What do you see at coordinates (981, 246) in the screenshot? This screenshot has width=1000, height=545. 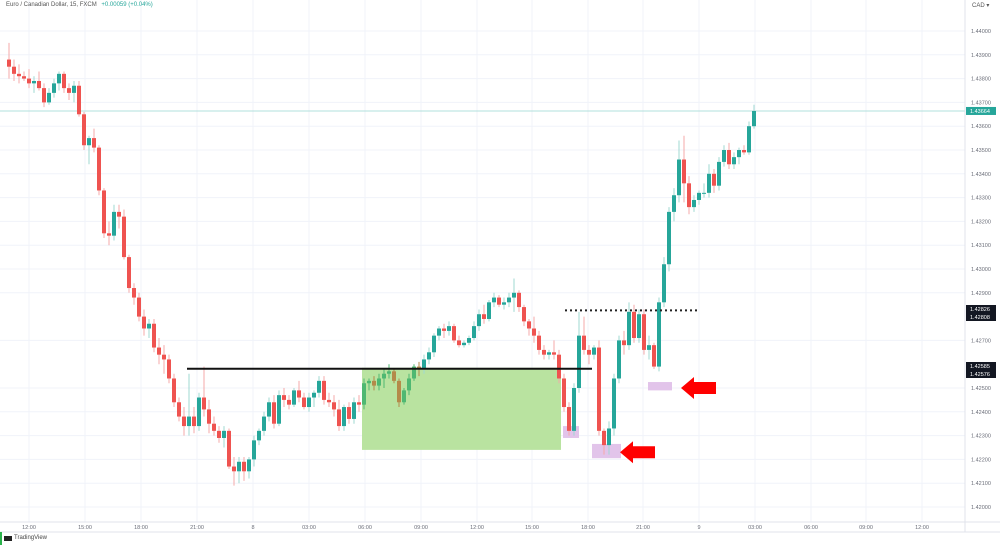 I see `price-tick-label: 1.43100` at bounding box center [981, 246].